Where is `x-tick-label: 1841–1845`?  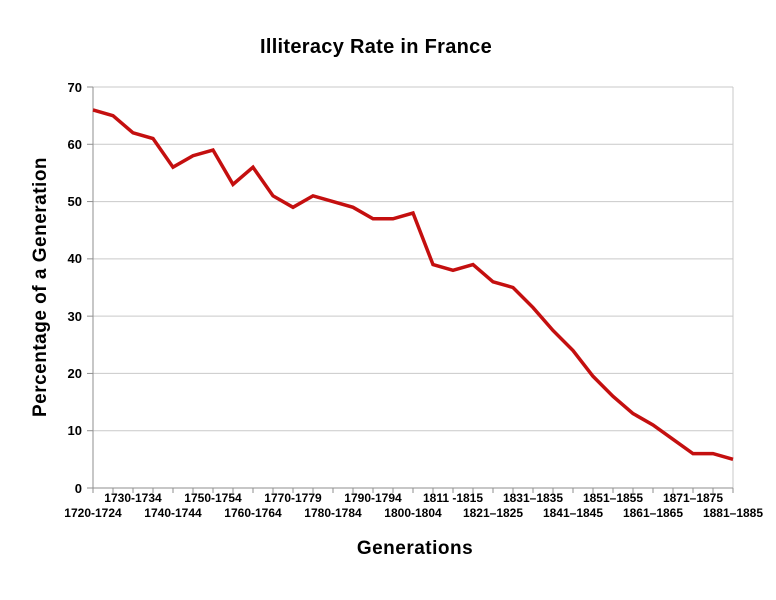 x-tick-label: 1841–1845 is located at coordinates (573, 513).